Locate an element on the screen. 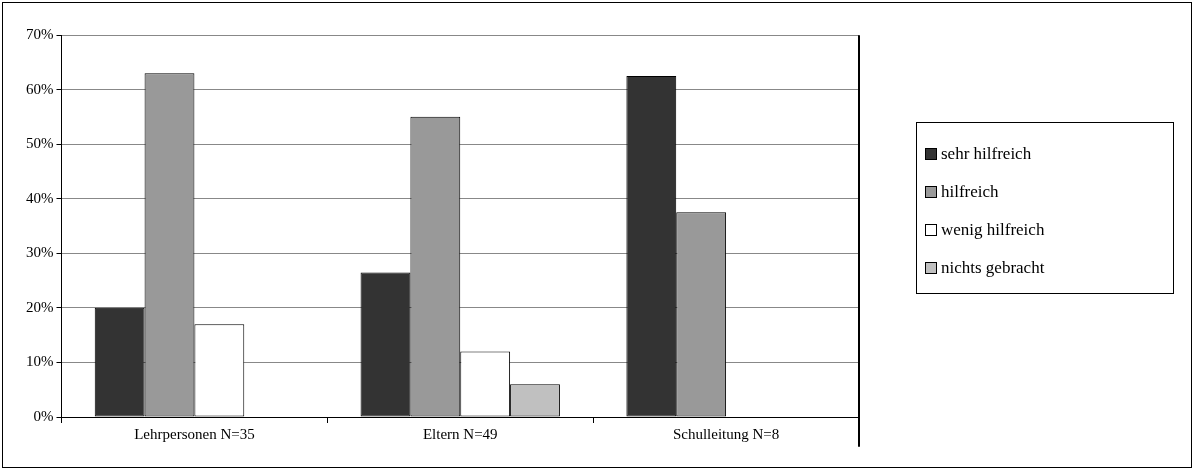 Image resolution: width=1194 pixels, height=470 pixels. y-tick-label: 10% is located at coordinates (40, 361).